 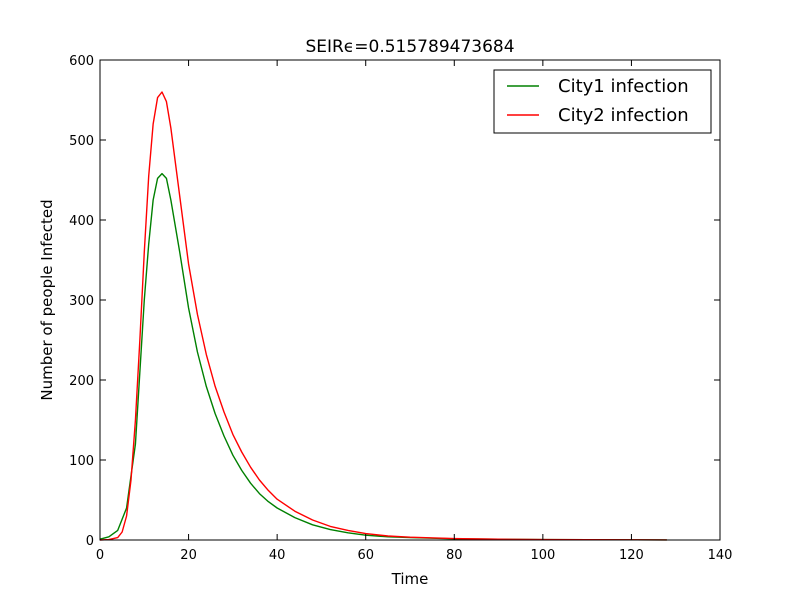 What do you see at coordinates (81, 61) in the screenshot?
I see `y-tick-label: 600` at bounding box center [81, 61].